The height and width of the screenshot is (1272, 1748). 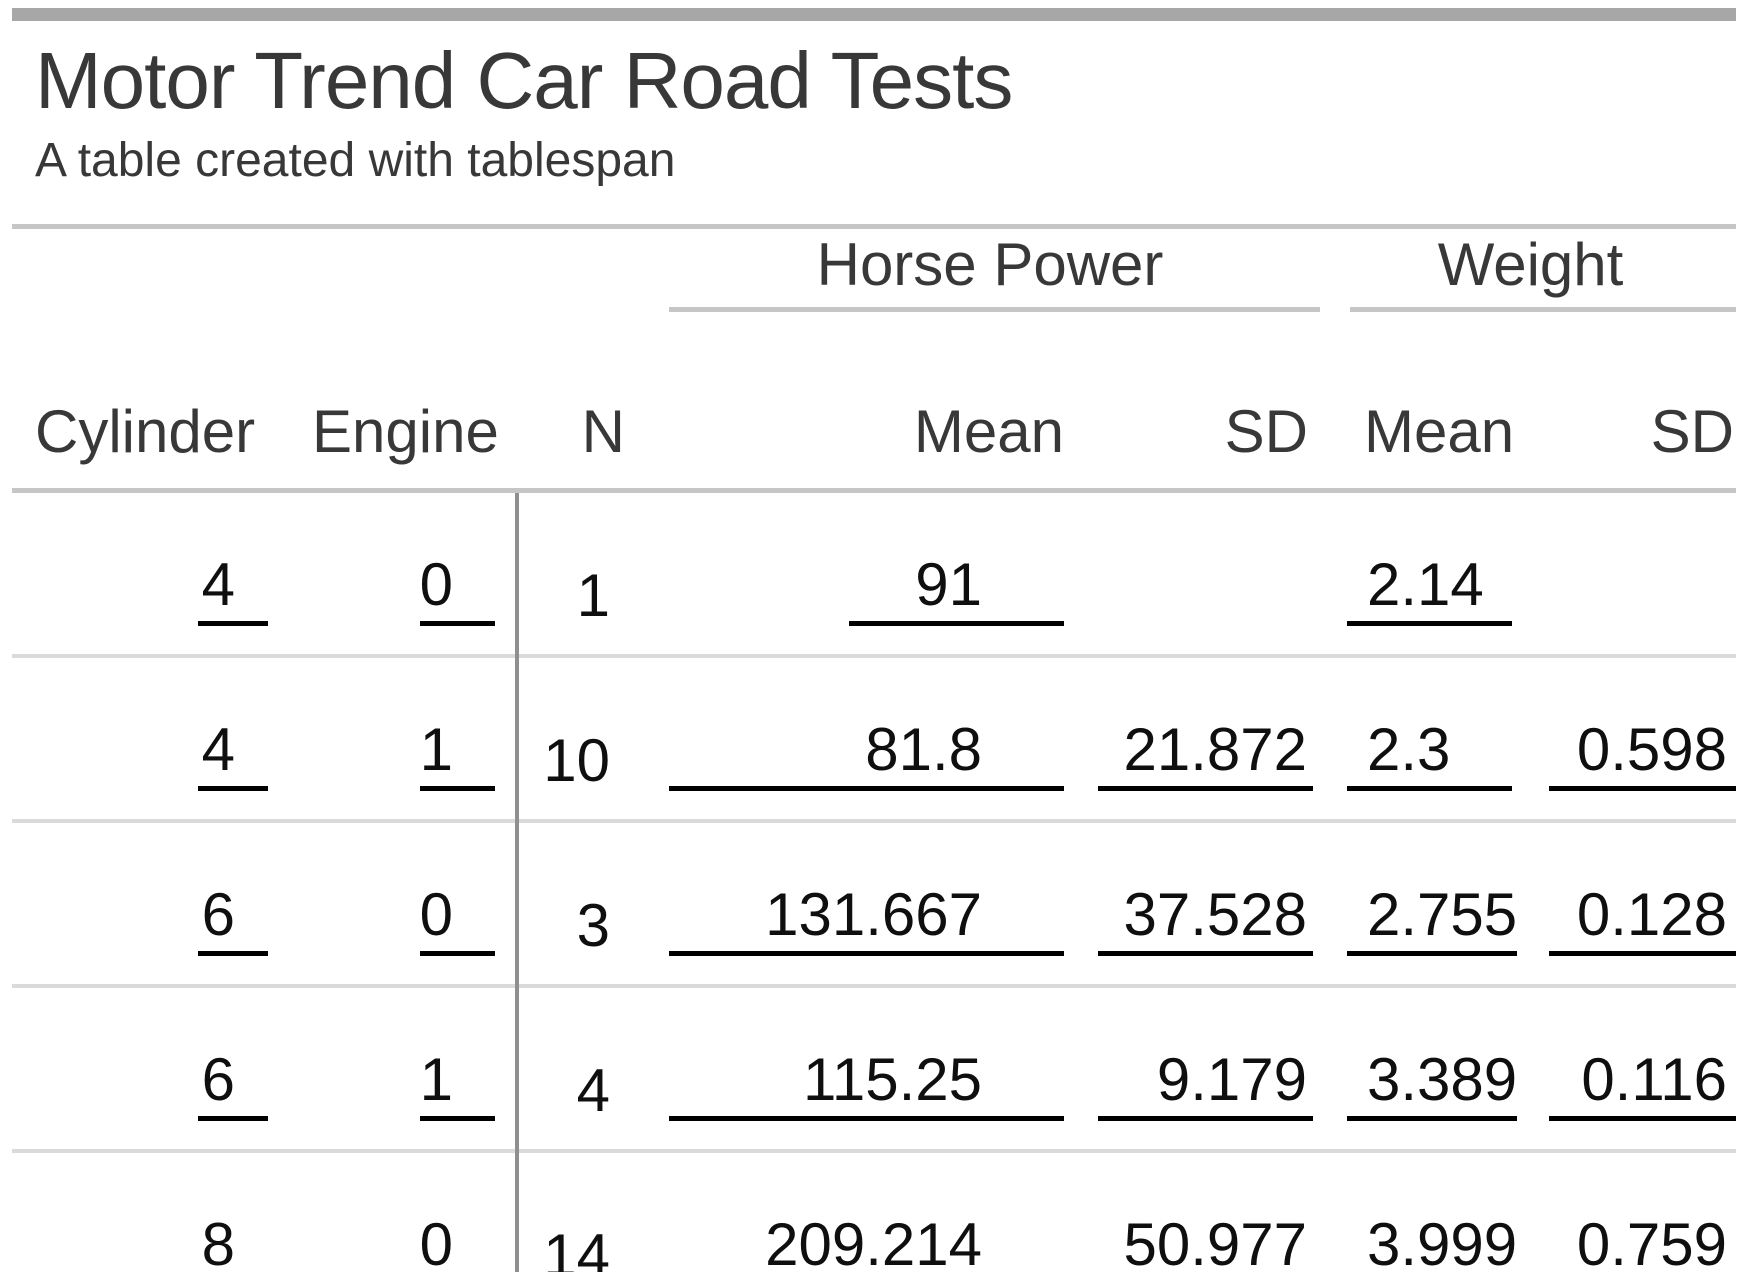 I want to click on cell-hp-mean: 91, so click(x=865, y=574).